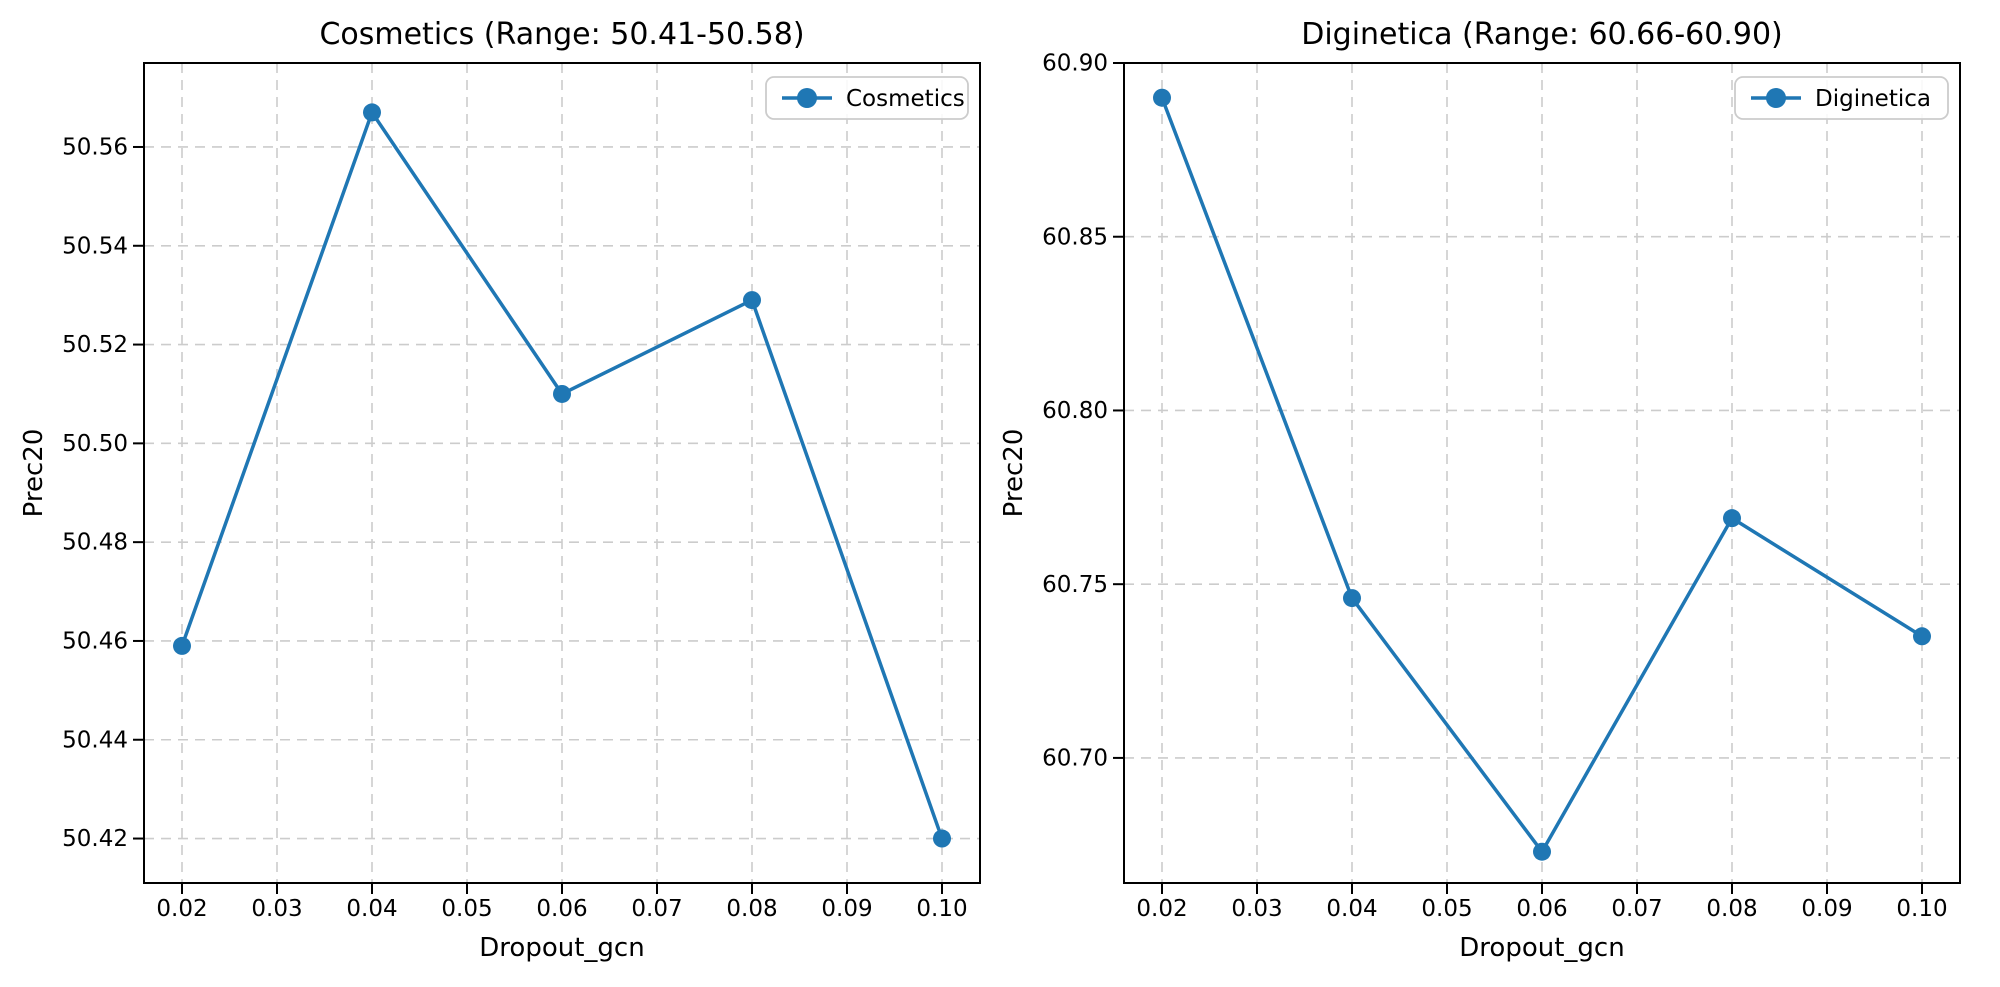  Describe the element at coordinates (1075, 411) in the screenshot. I see `y-tick-label: 60.80` at that location.